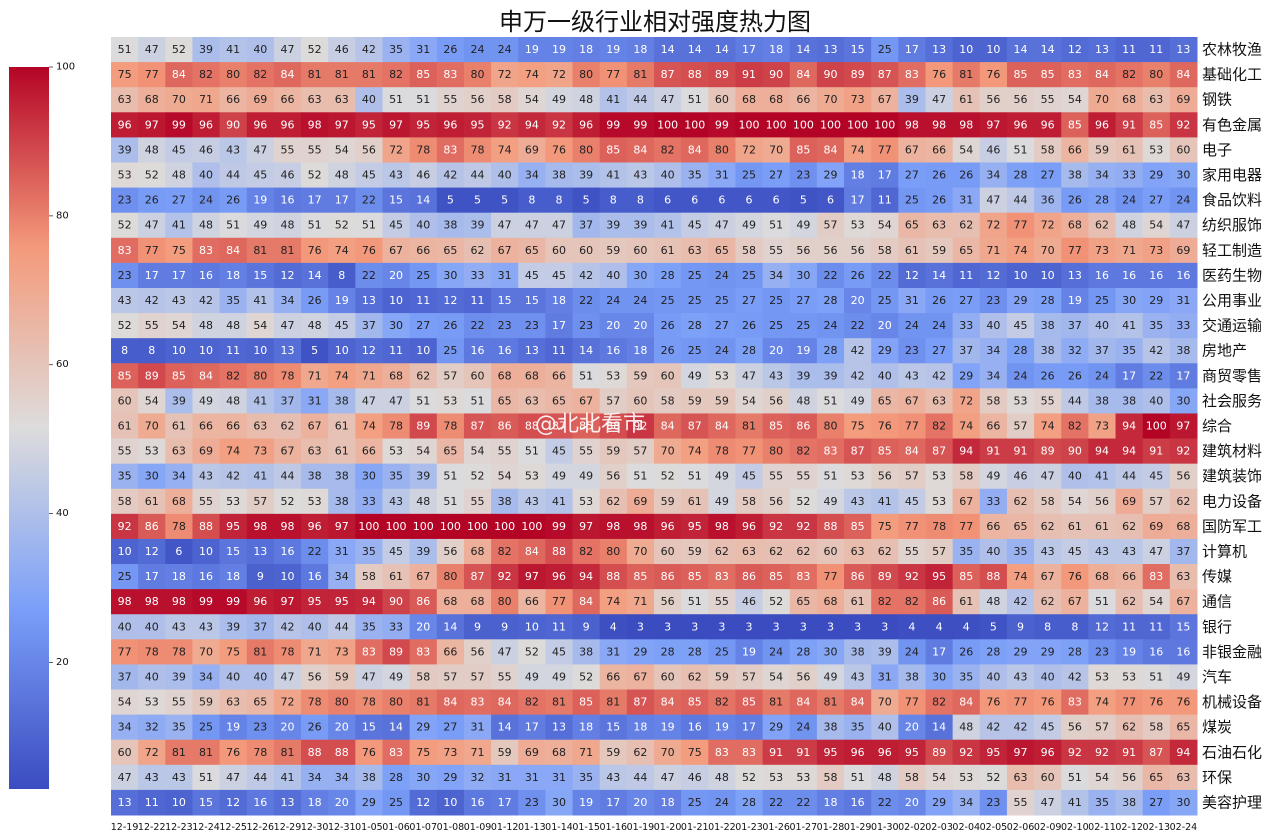 The image size is (1280, 838). Describe the element at coordinates (1232, 501) in the screenshot. I see `row-label: 电力设备` at that location.